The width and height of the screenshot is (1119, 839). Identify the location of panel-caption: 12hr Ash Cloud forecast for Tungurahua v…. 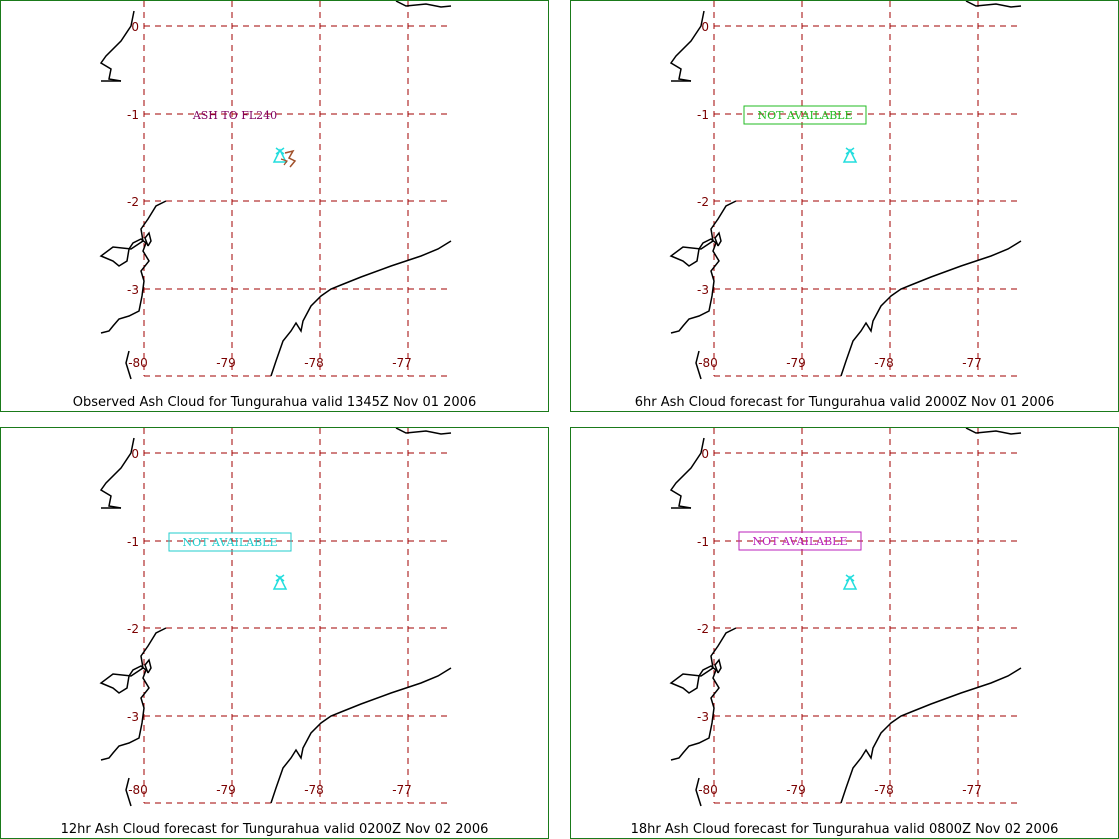
(274, 829).